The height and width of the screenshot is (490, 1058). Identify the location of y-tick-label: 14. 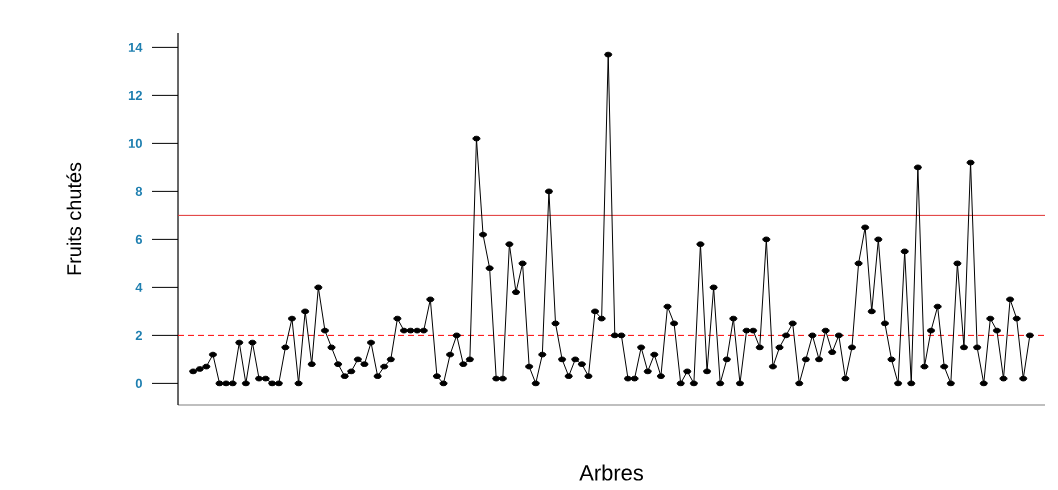
(135, 47).